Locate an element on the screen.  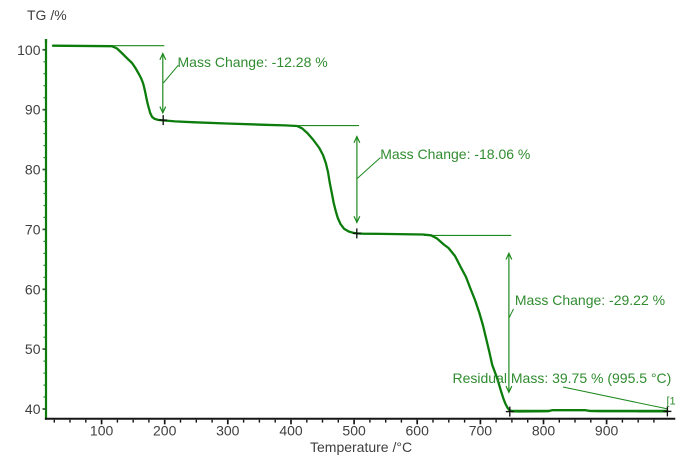
svg-text: TG /% is located at coordinates (47, 15).